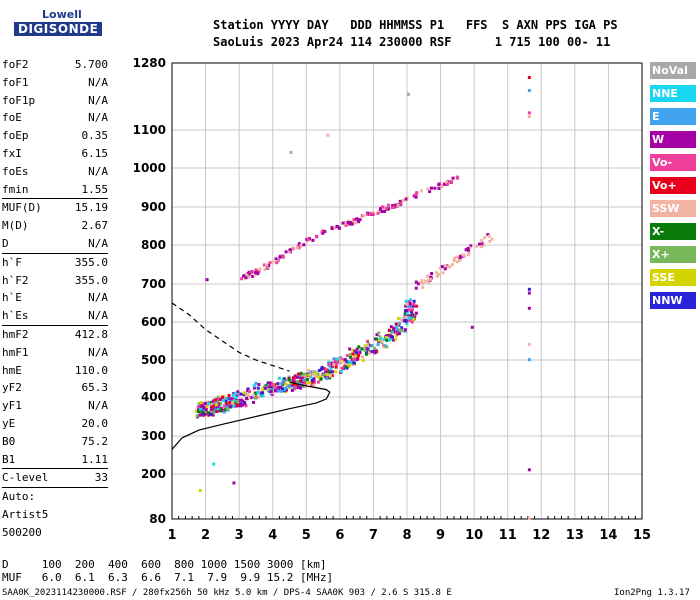  Describe the element at coordinates (12, 118) in the screenshot. I see `param-name: foE` at that location.